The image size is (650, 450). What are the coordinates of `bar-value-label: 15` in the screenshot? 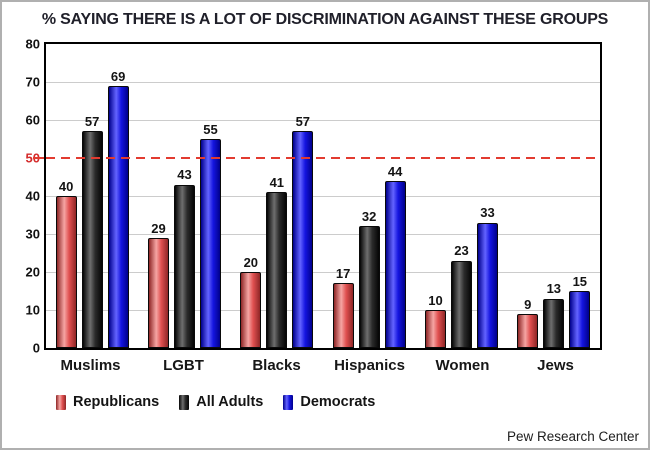 It's located at (580, 281).